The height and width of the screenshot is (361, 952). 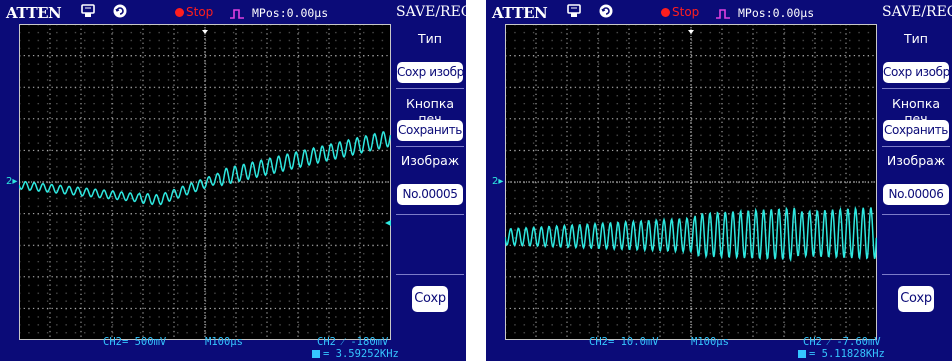 I want to click on frequency-readout: = 3.59252KHz, so click(x=355, y=354).